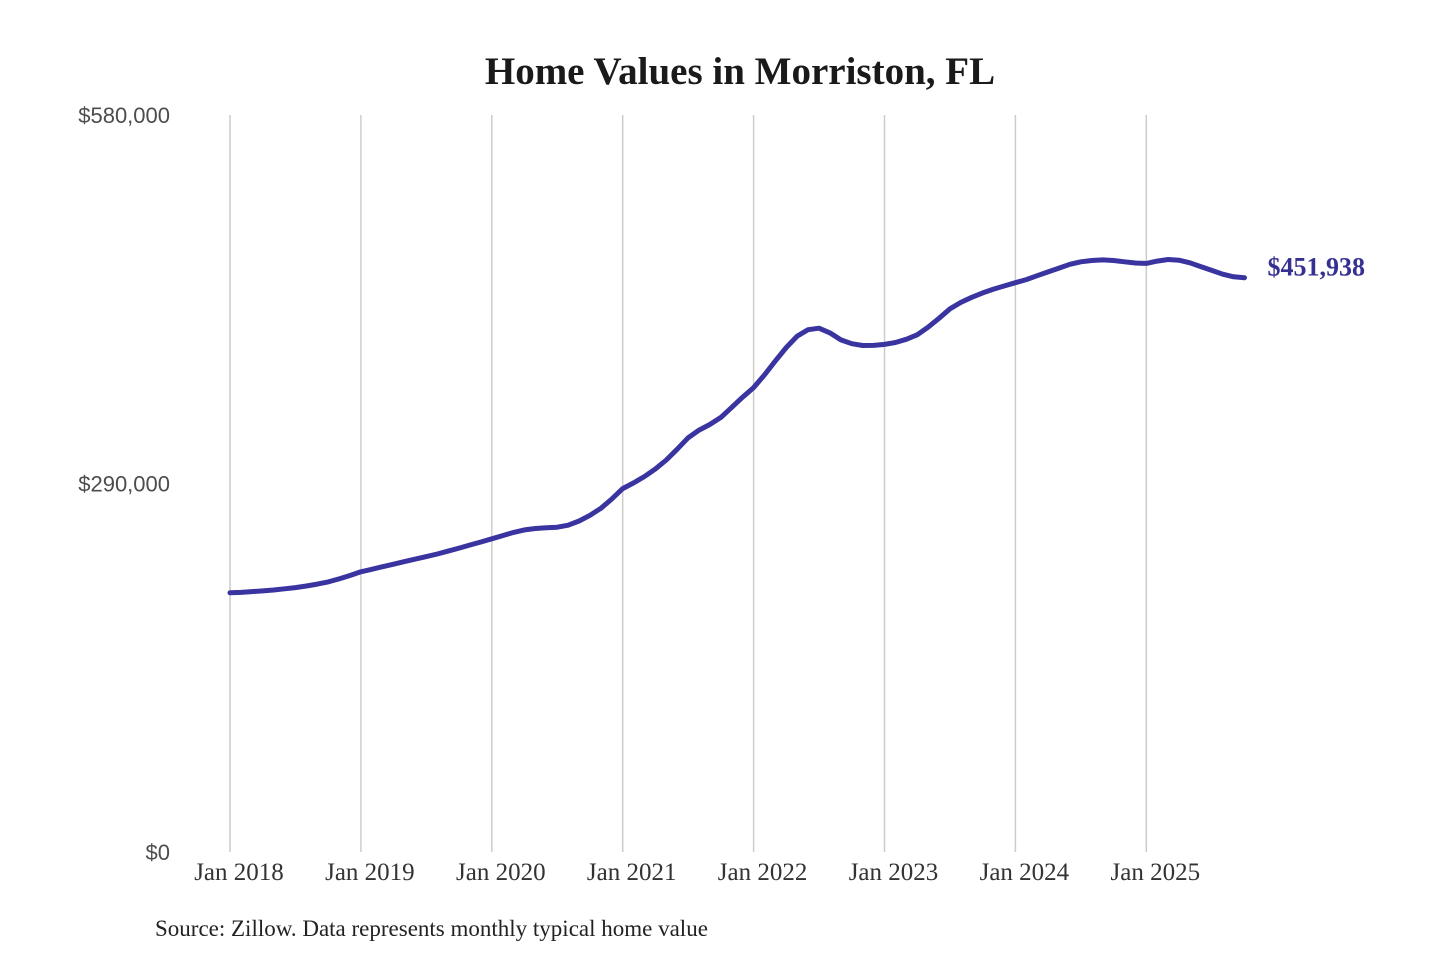 The image size is (1440, 960). I want to click on y-axis-tick-label: $290,000, so click(124, 484).